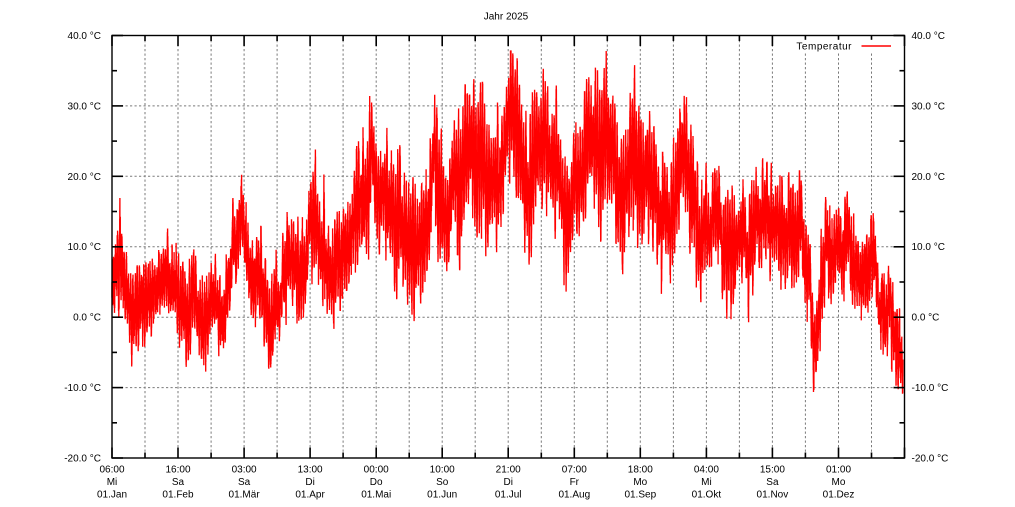 This screenshot has height=507, width=1015. What do you see at coordinates (575, 482) in the screenshot?
I see `svg-text: Fr` at bounding box center [575, 482].